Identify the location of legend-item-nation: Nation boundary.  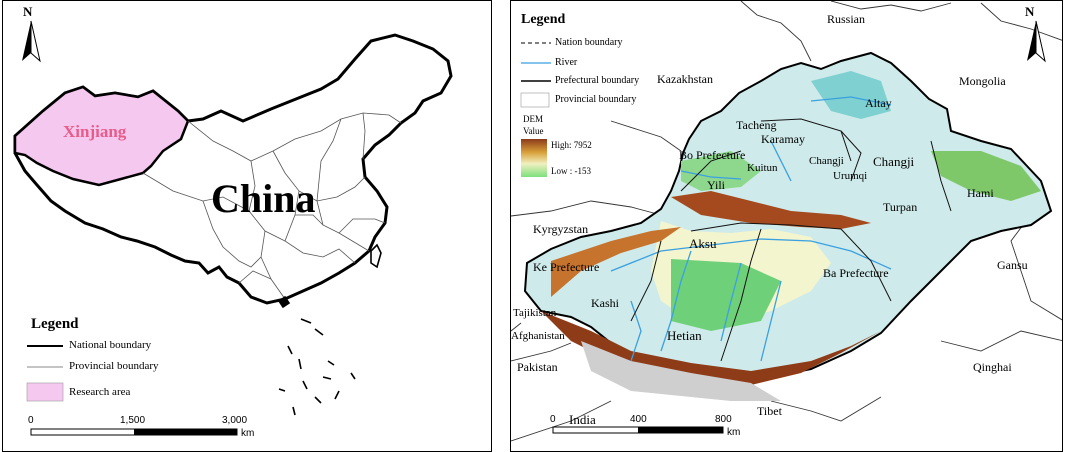
(589, 42).